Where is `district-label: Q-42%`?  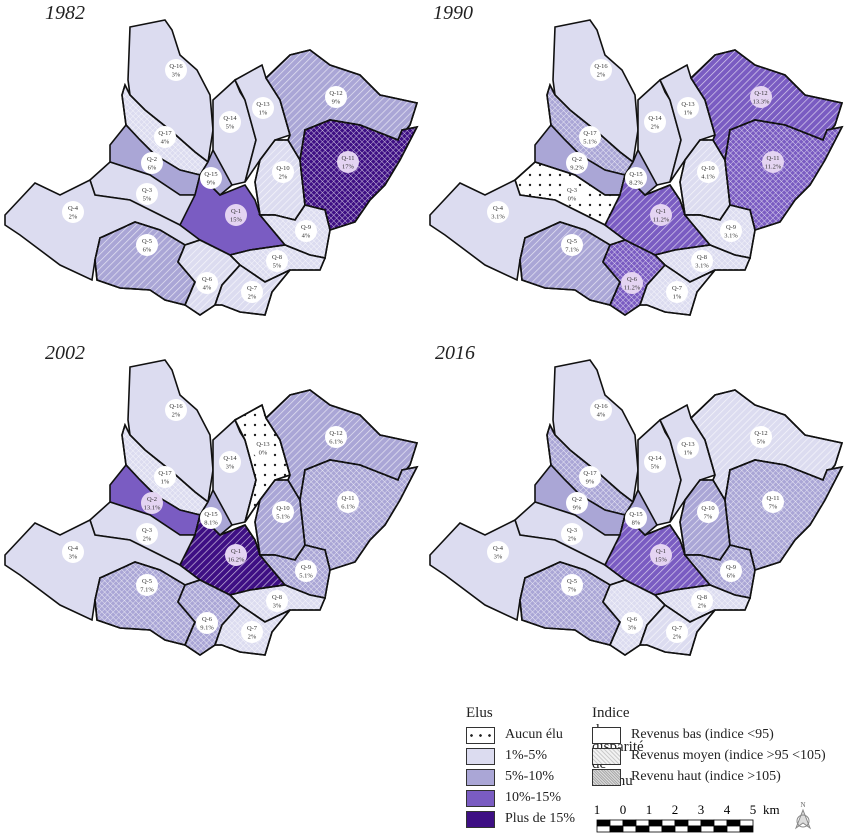
district-label: Q-42% is located at coordinates (73, 212).